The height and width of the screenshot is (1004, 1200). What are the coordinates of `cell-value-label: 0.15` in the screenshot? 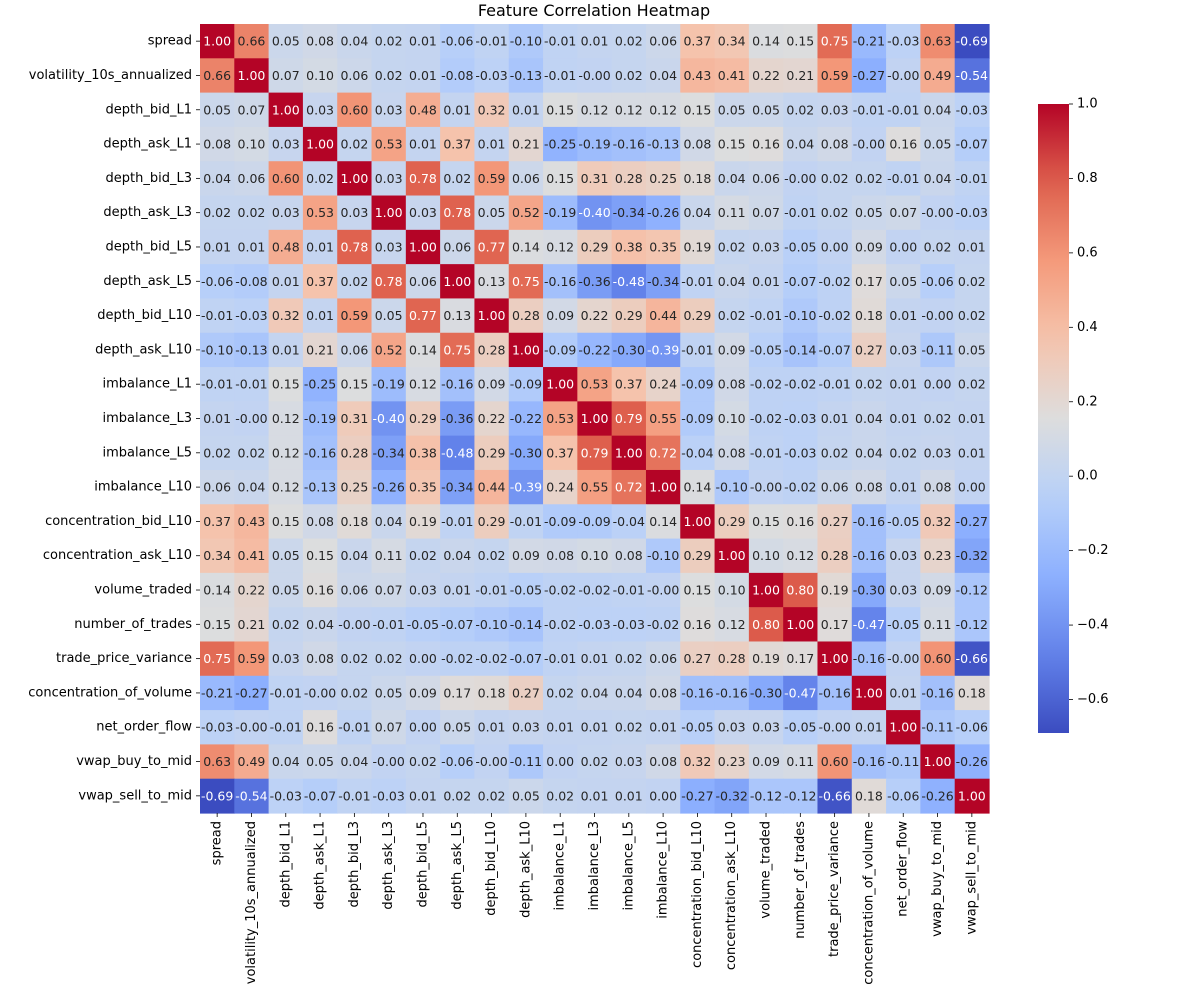 It's located at (354, 384).